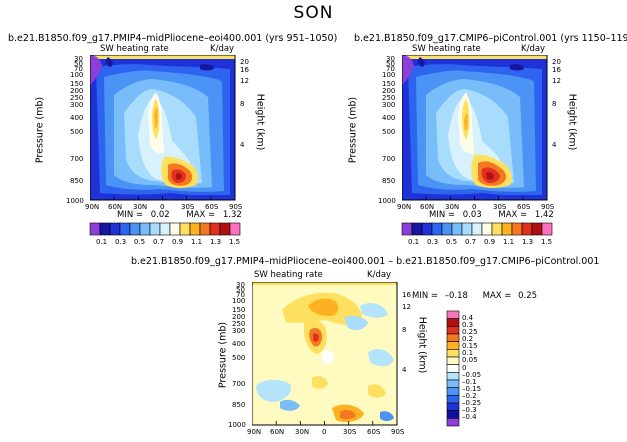 This screenshot has height=442, width=627. Describe the element at coordinates (414, 242) in the screenshot. I see `colorbar-label: 0.1` at that location.